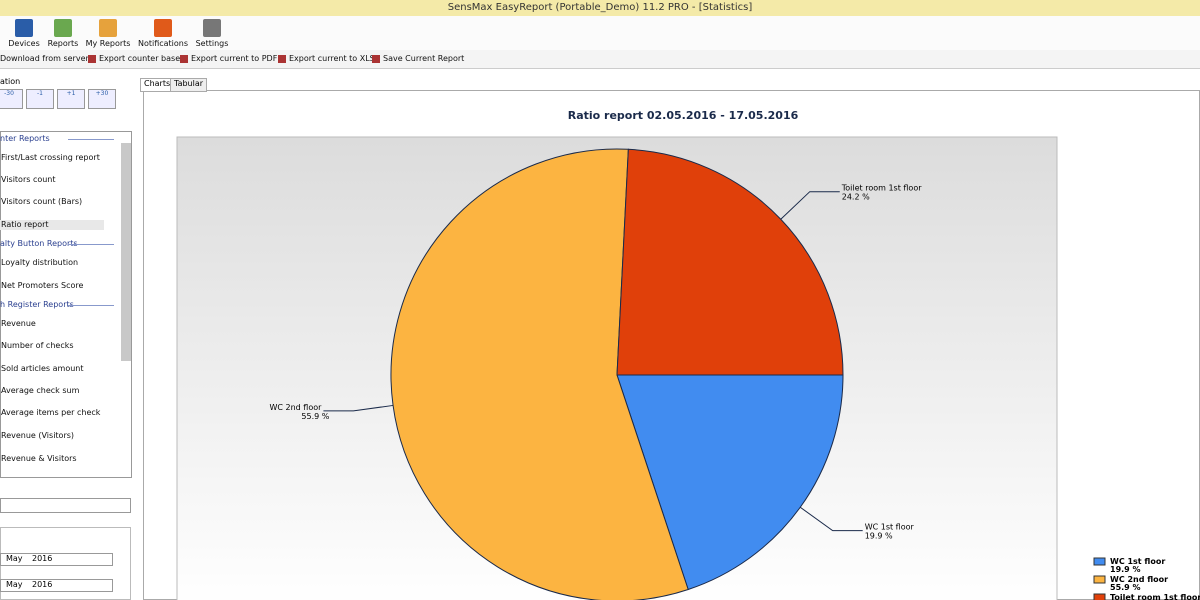  What do you see at coordinates (10, 81) in the screenshot?
I see `nav-label: ation` at bounding box center [10, 81].